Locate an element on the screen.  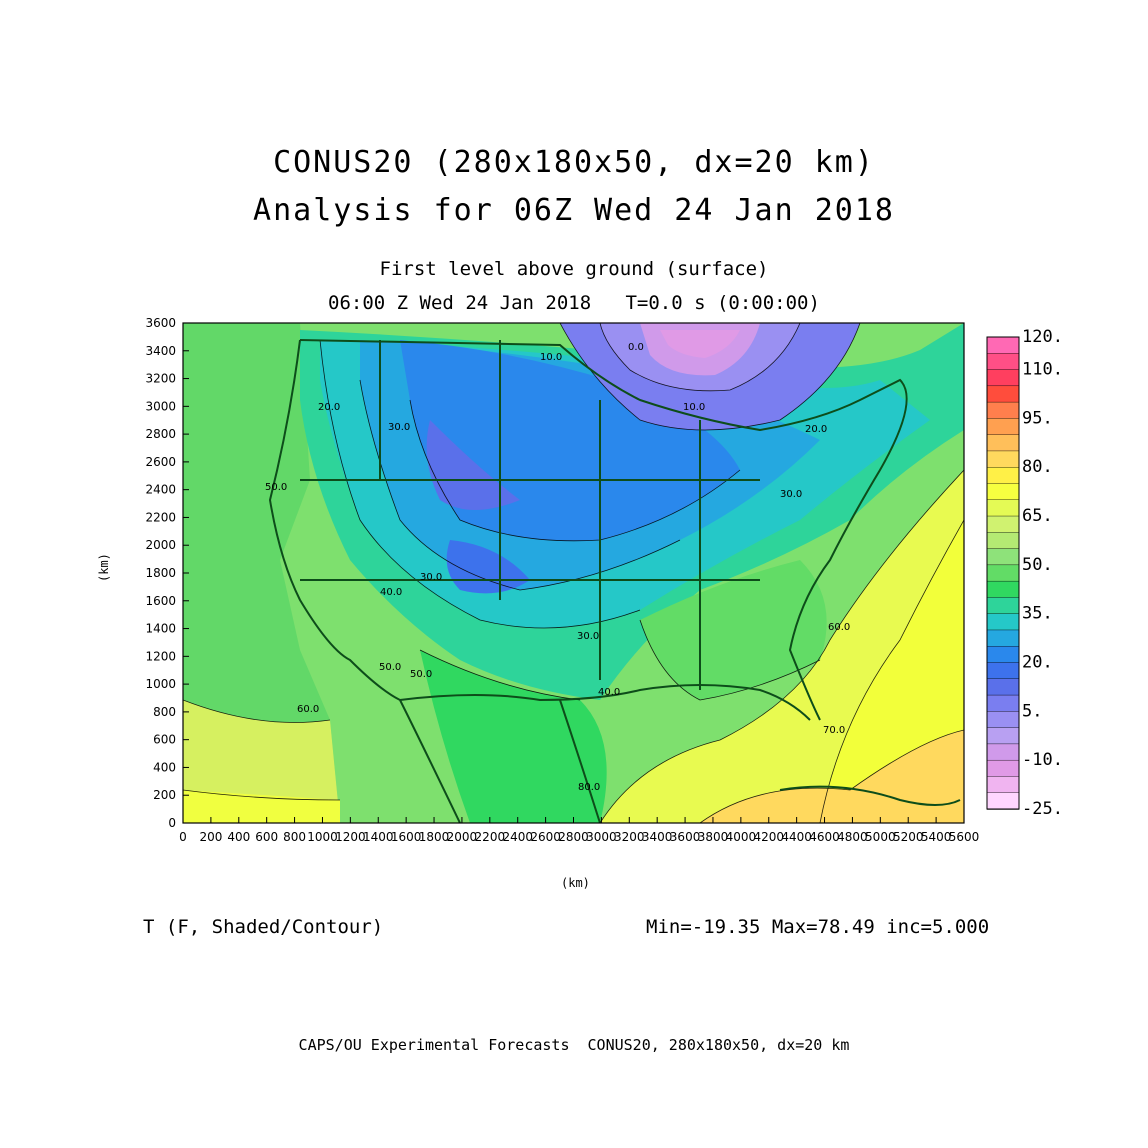
y-tick-label: 2400 is located at coordinates (160, 490).